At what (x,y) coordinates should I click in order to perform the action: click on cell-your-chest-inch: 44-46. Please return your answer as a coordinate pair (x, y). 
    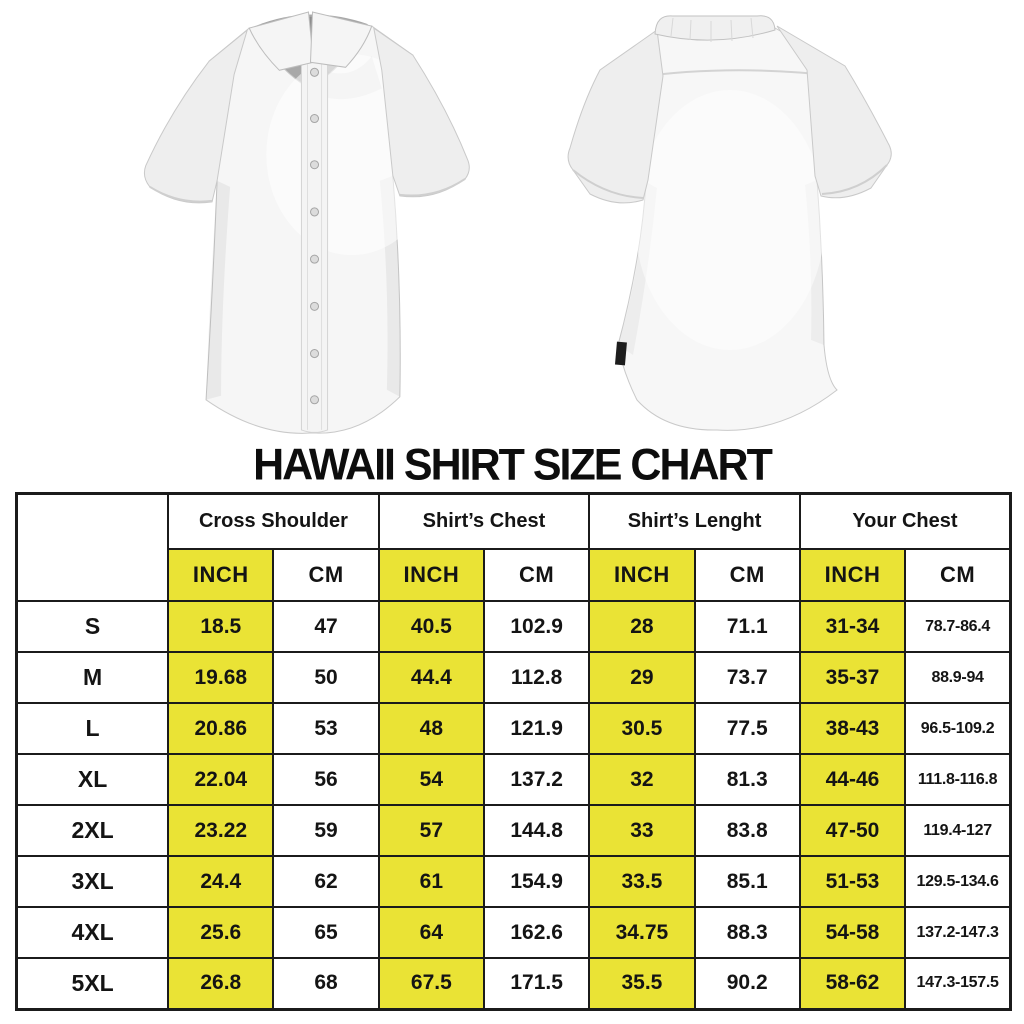
    Looking at the image, I should click on (852, 779).